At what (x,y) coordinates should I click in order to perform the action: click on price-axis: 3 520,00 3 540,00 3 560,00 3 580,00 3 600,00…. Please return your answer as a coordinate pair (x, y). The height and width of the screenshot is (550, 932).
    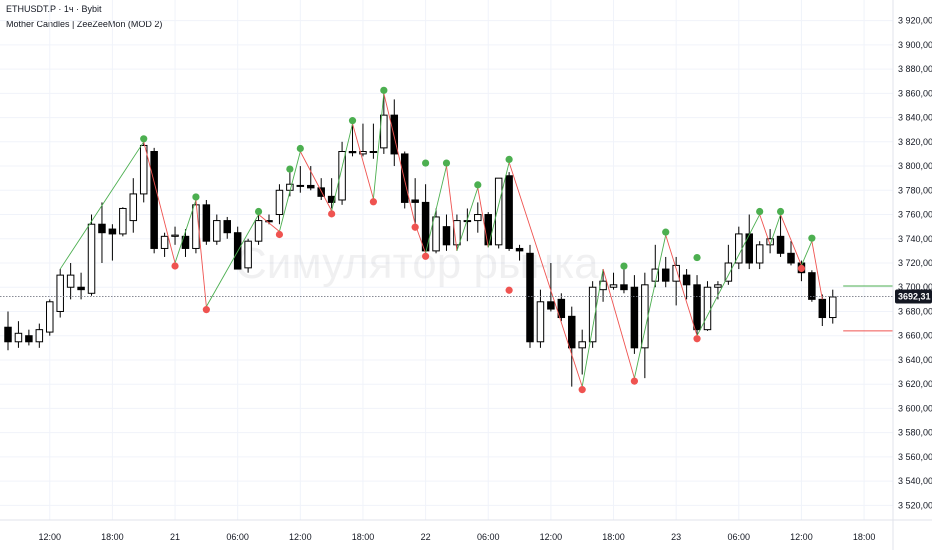
    Looking at the image, I should click on (912, 275).